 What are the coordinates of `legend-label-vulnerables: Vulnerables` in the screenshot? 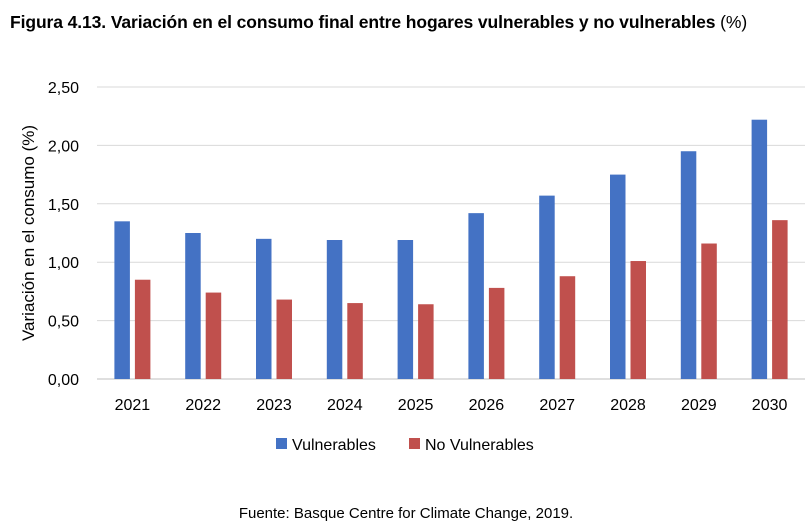 It's located at (334, 445).